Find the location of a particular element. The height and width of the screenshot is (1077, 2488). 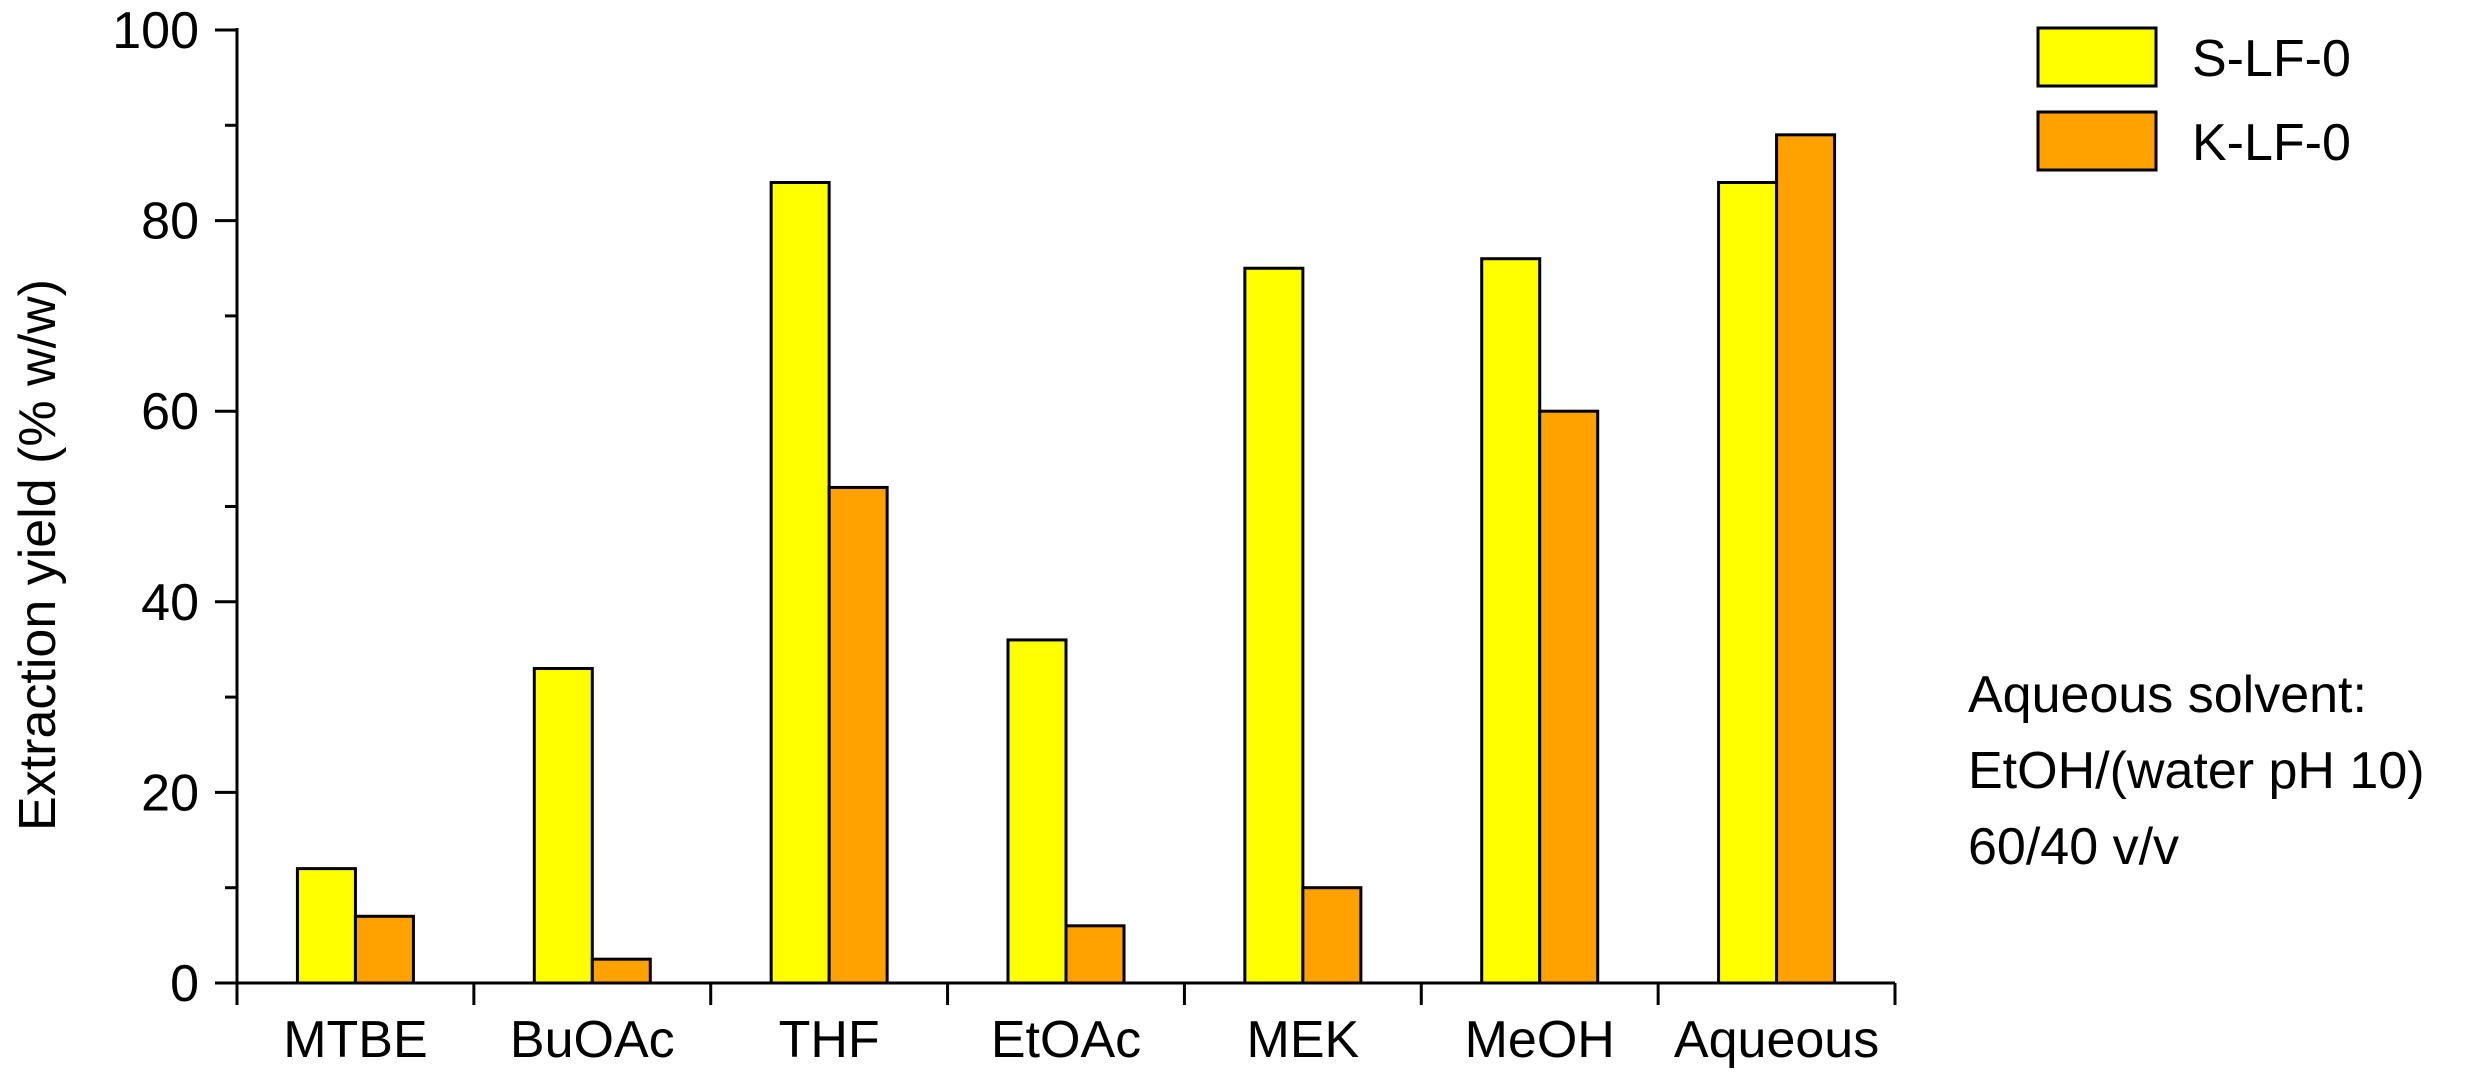

legend-label-s-lf-0: S-LF-0 is located at coordinates (2271, 59).